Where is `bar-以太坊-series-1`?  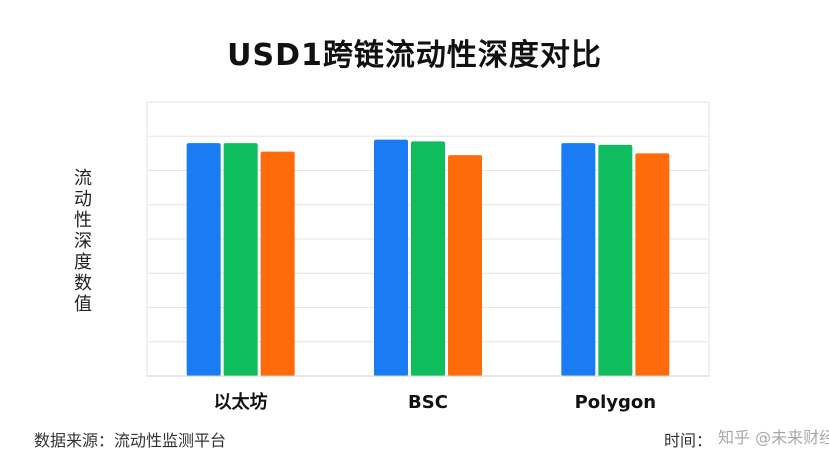
bar-以太坊-series-1 is located at coordinates (203, 259).